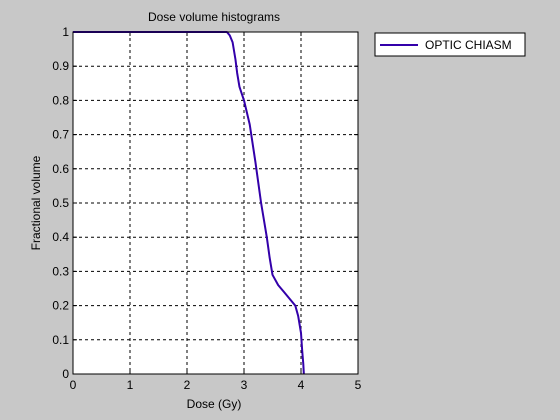 The height and width of the screenshot is (420, 560). I want to click on x-tick-label: 4, so click(301, 385).